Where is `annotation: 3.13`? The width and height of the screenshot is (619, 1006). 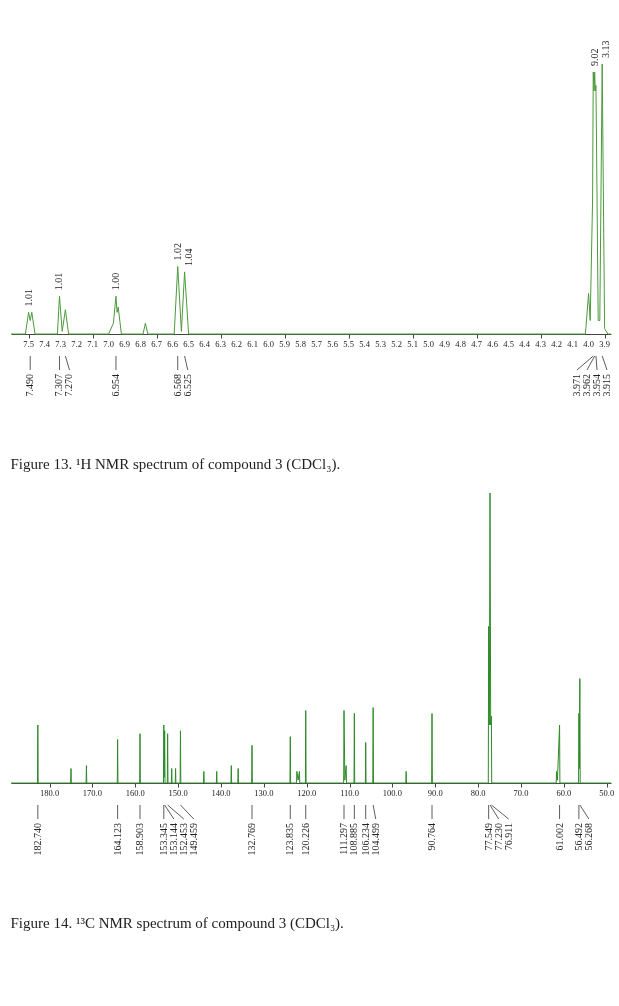 annotation: 3.13 is located at coordinates (605, 49).